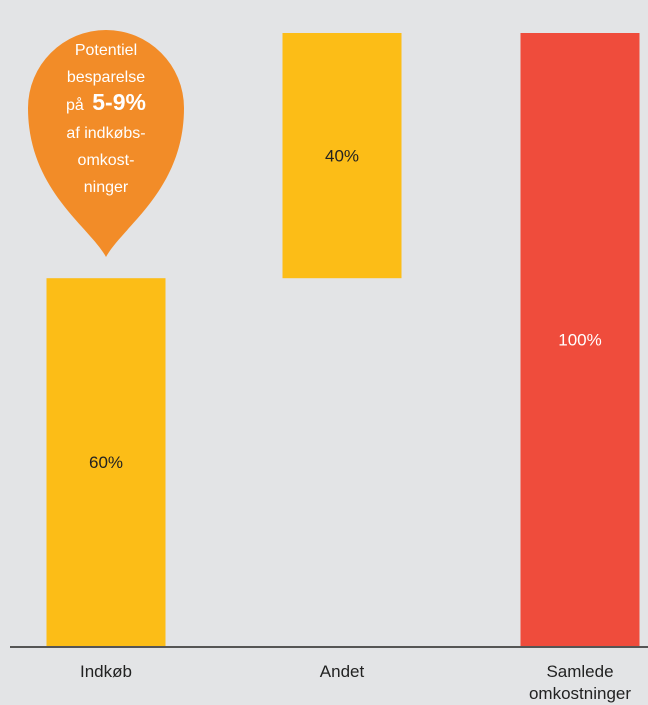 This screenshot has height=705, width=648. I want to click on callout-line-5: omkost-, so click(106, 160).